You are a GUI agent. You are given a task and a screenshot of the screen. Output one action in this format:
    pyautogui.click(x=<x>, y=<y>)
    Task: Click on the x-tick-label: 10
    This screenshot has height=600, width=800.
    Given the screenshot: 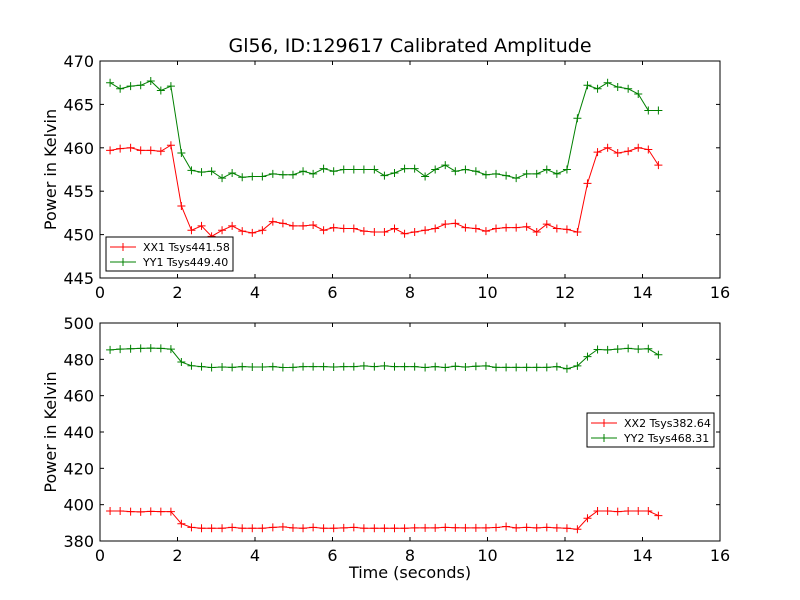 What is the action you would take?
    pyautogui.click(x=487, y=292)
    